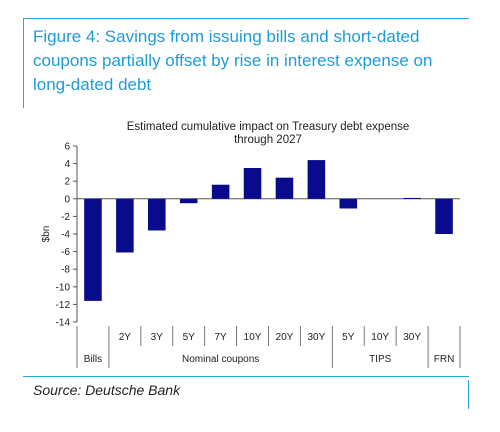 The width and height of the screenshot is (500, 432). I want to click on x-group-label: TIPS, so click(380, 359).